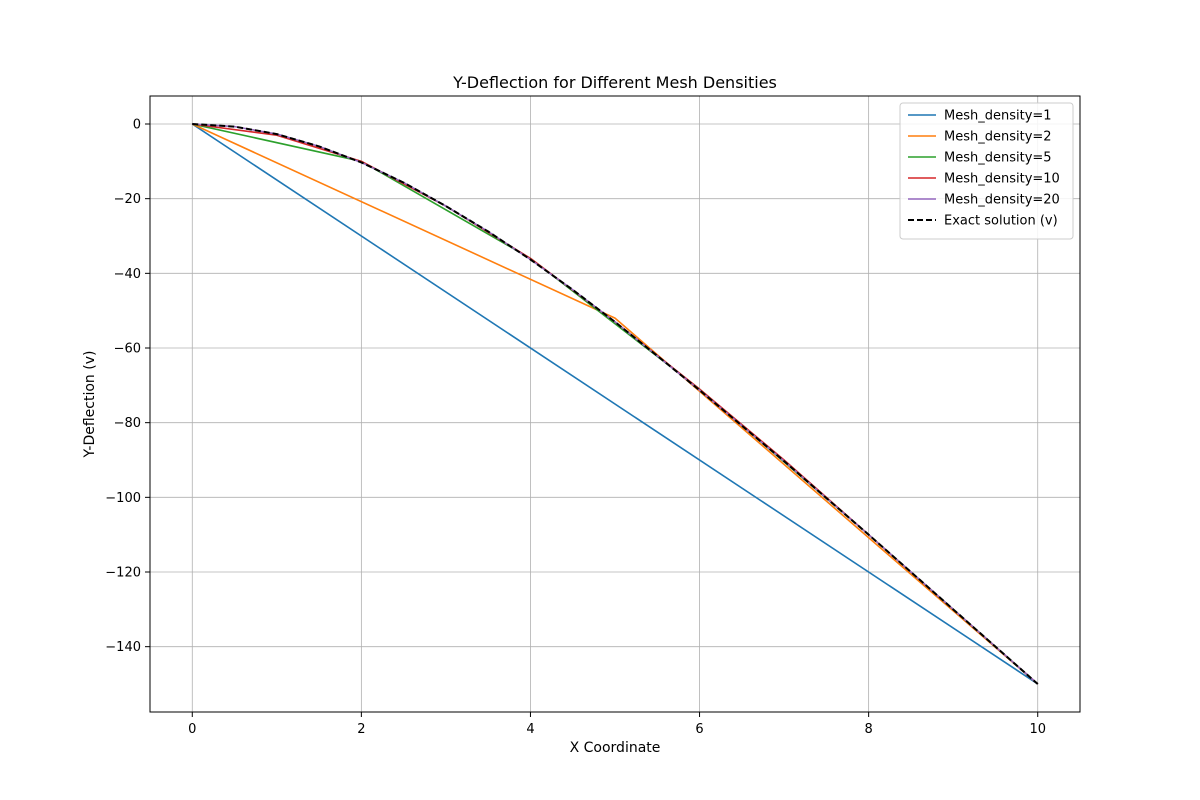  I want to click on y-tick-label: −140, so click(123, 647).